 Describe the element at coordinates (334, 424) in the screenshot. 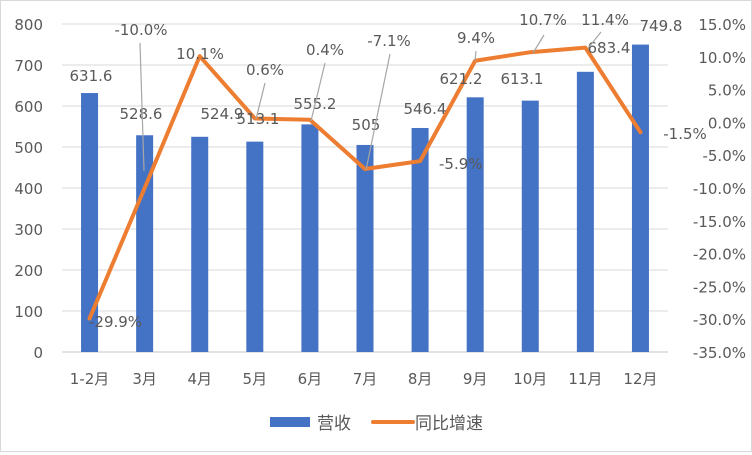

I see `legend-bar-label: 营收` at that location.